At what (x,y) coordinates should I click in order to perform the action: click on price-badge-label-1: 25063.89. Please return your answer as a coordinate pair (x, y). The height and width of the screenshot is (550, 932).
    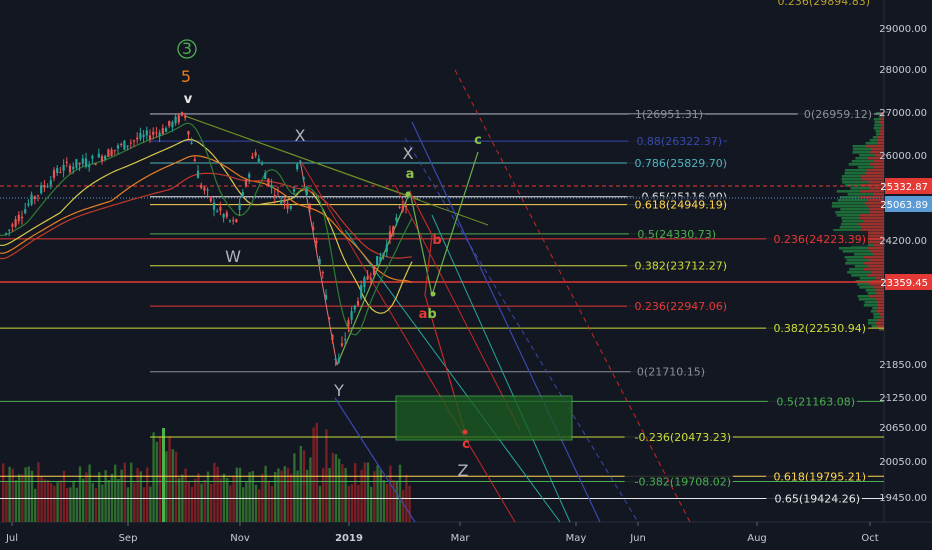
    Looking at the image, I should click on (904, 205).